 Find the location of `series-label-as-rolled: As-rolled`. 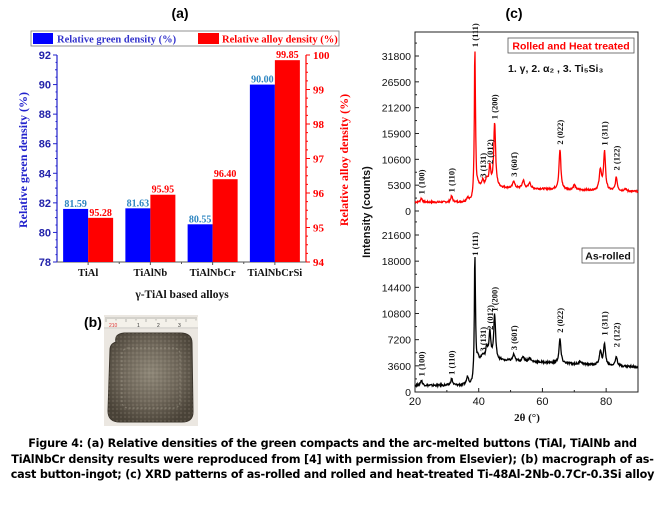

series-label-as-rolled: As-rolled is located at coordinates (608, 257).